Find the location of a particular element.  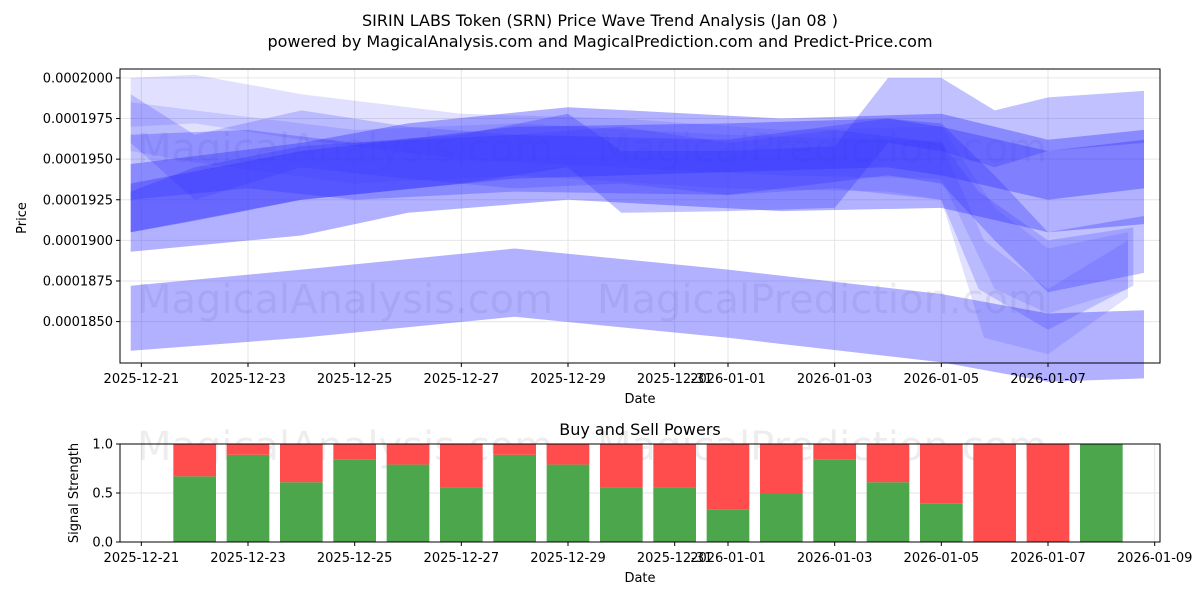

signal-xtick-label-4: 2025-12-29 is located at coordinates (568, 558).